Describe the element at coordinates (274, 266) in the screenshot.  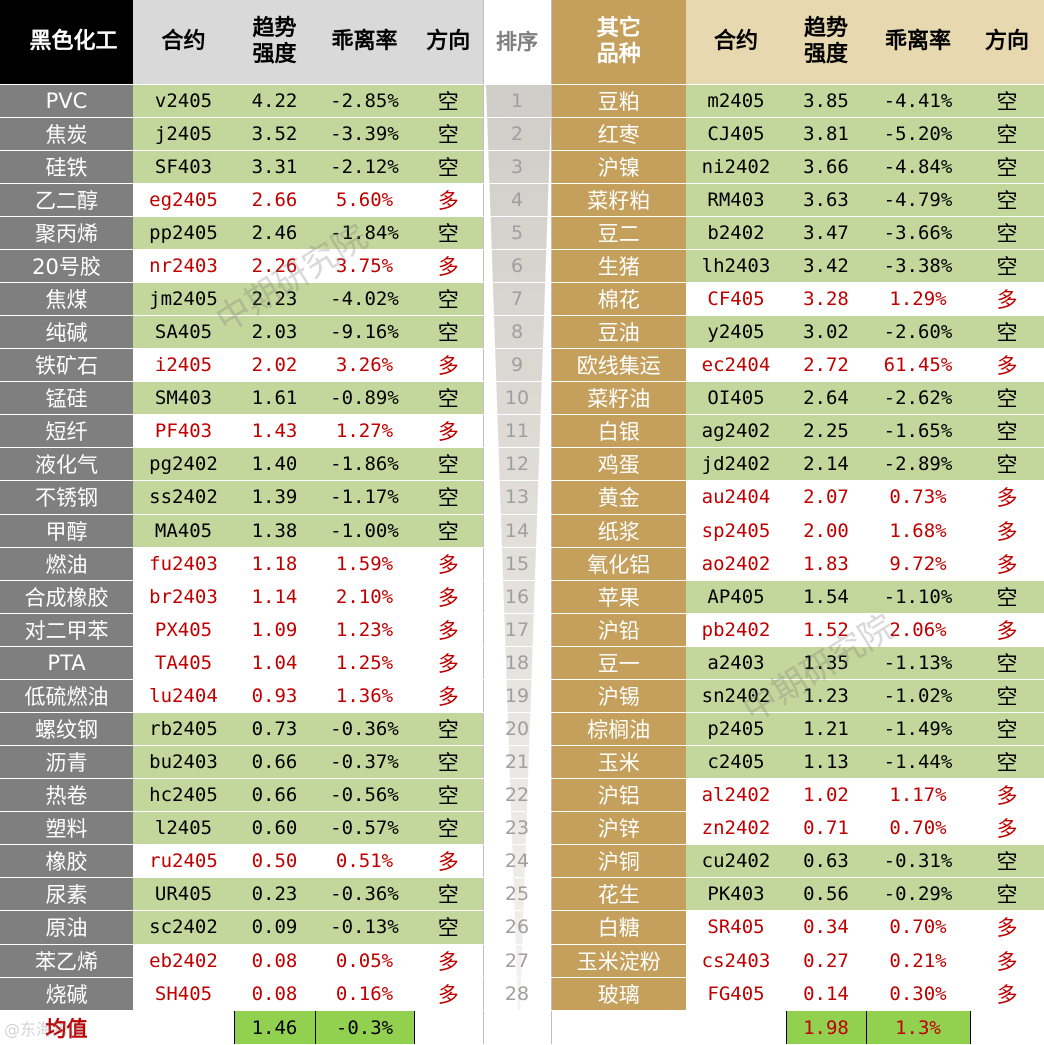
I see `left-strength: 2.26` at that location.